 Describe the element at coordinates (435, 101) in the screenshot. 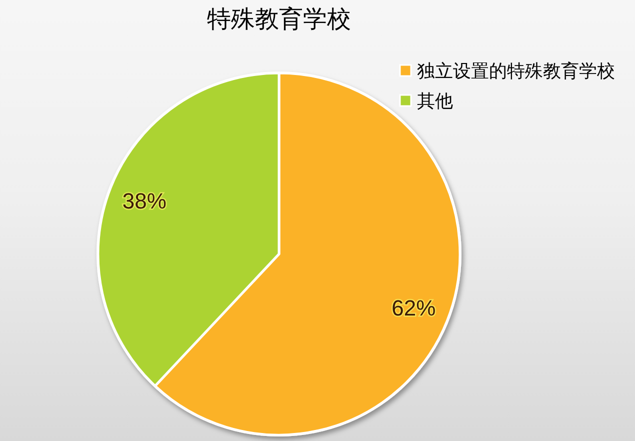

I see `legend-label: 其他` at that location.